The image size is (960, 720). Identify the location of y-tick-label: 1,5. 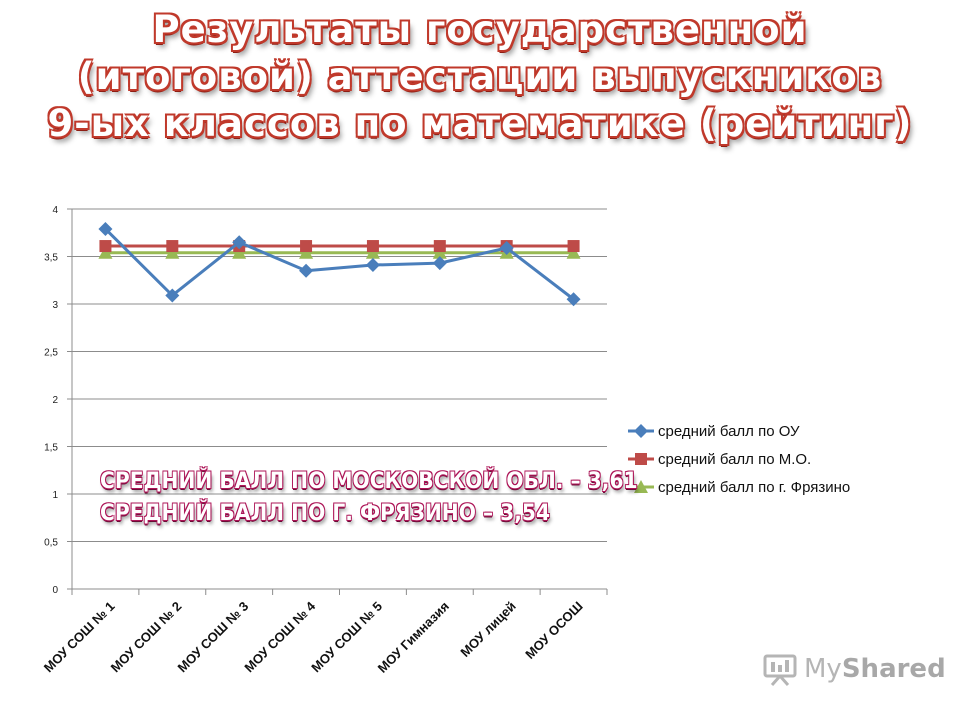
(51, 448).